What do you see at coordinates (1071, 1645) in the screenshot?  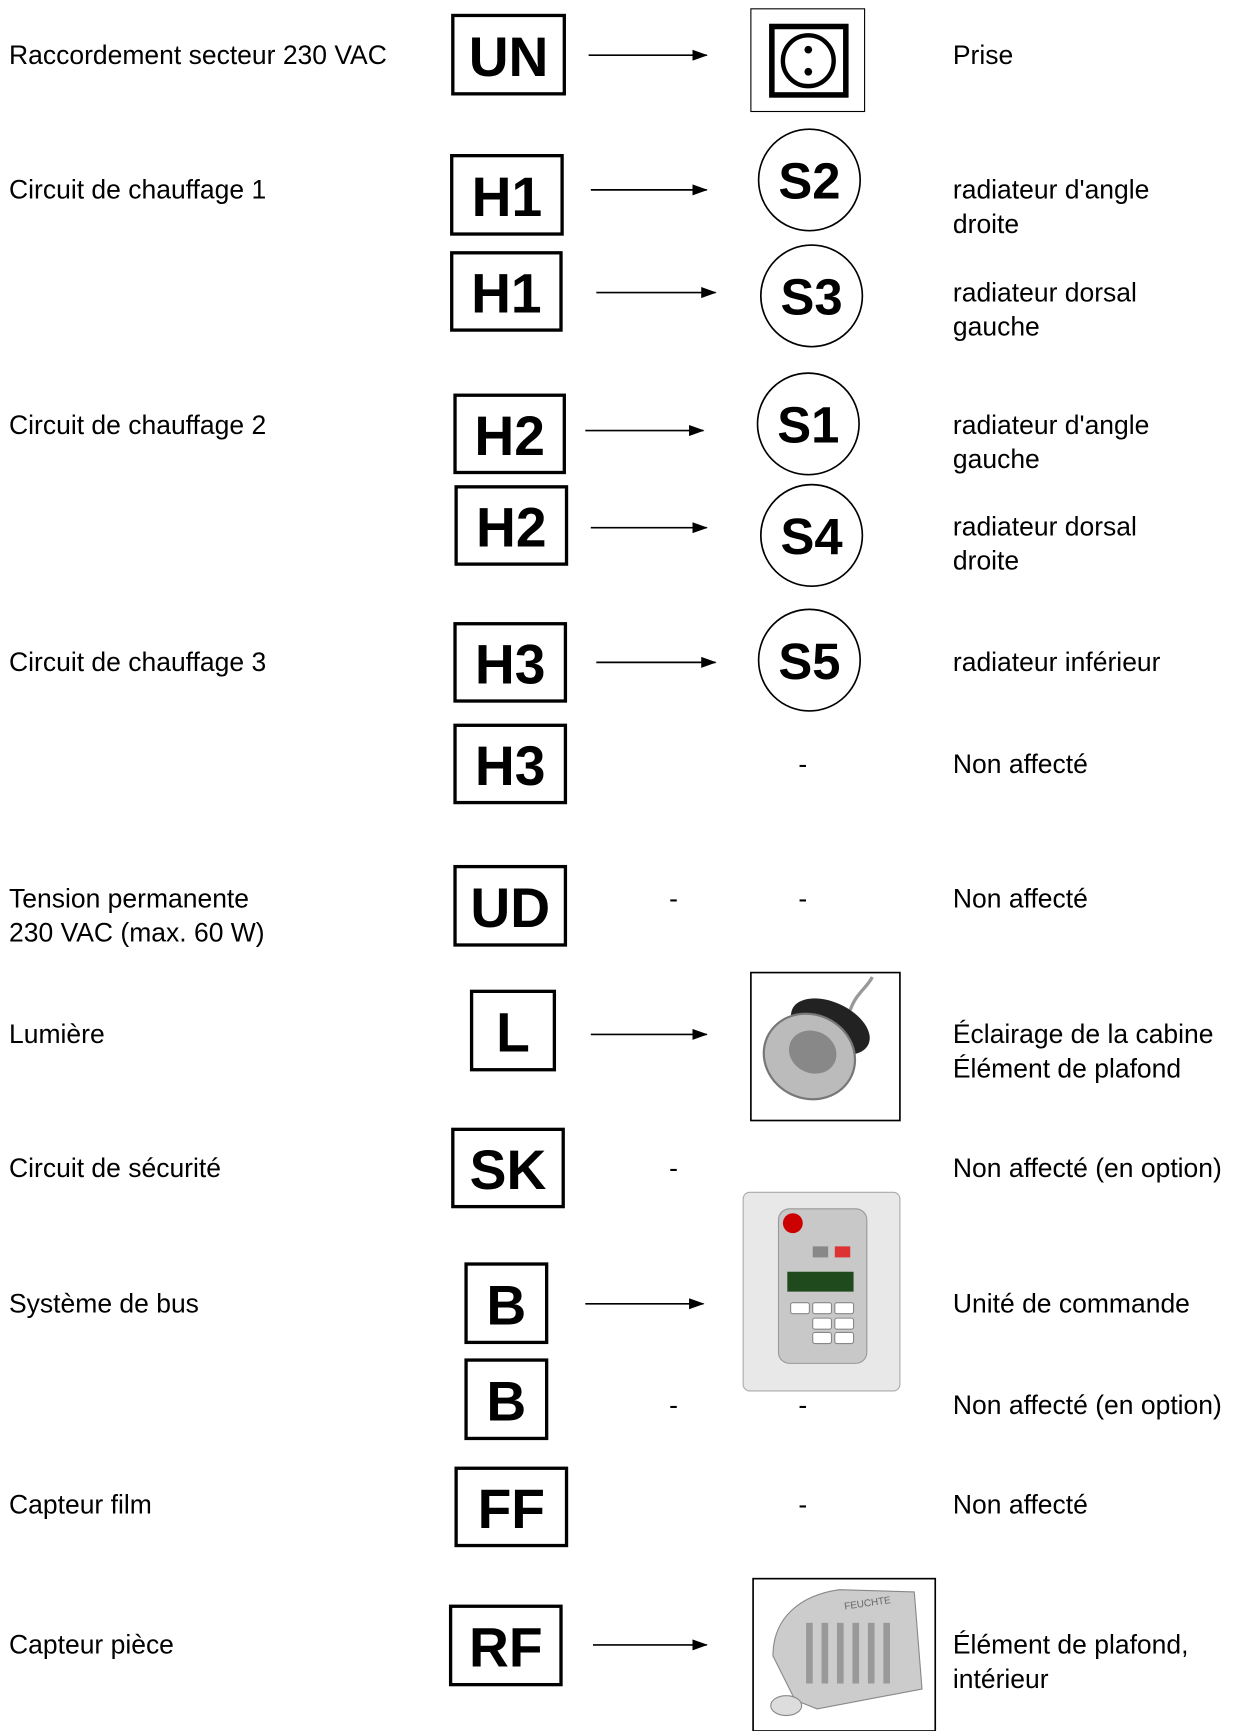 I see `description: Élément de plafond,` at bounding box center [1071, 1645].